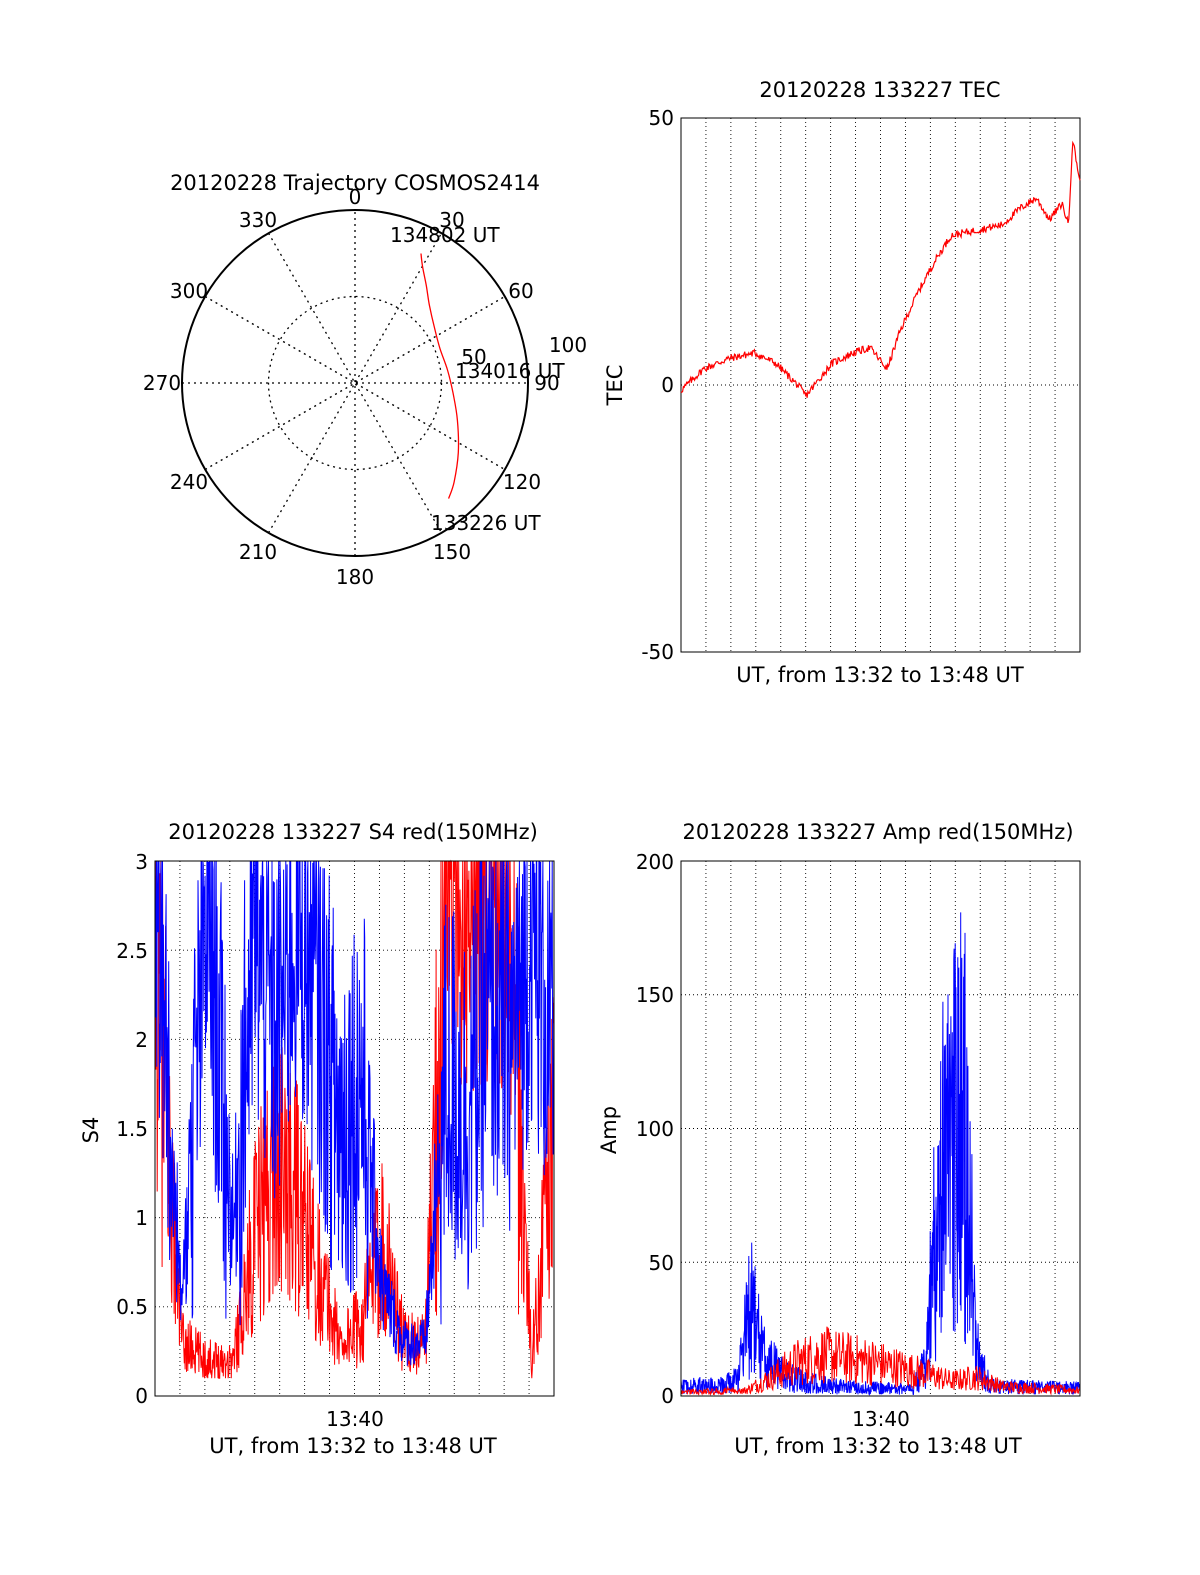 The image size is (1200, 1575). What do you see at coordinates (355, 197) in the screenshot?
I see `az-label-0: 0` at bounding box center [355, 197].